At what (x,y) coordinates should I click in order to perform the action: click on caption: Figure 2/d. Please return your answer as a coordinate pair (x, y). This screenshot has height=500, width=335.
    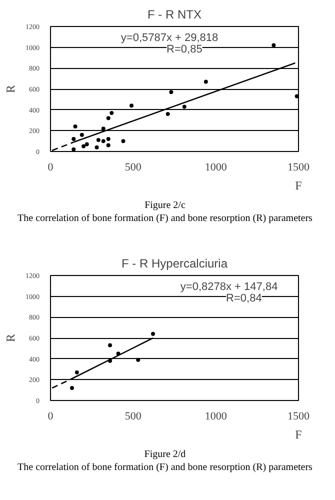
    Looking at the image, I should click on (165, 454).